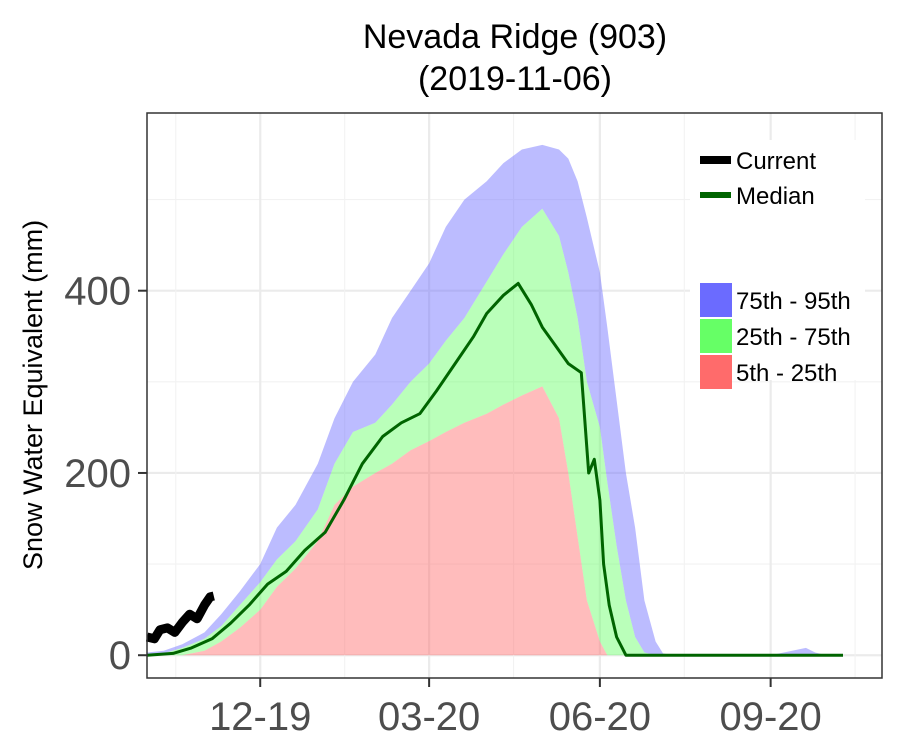 This screenshot has height=750, width=900. Describe the element at coordinates (515, 37) in the screenshot. I see `chart-title-line-1: Nevada Ridge (903)` at that location.